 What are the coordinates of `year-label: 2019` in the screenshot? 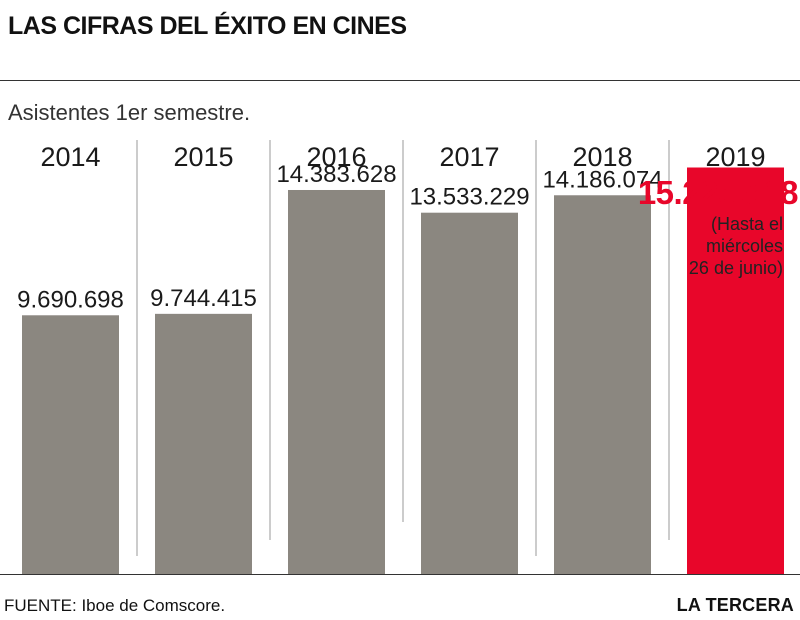 It's located at (735, 157).